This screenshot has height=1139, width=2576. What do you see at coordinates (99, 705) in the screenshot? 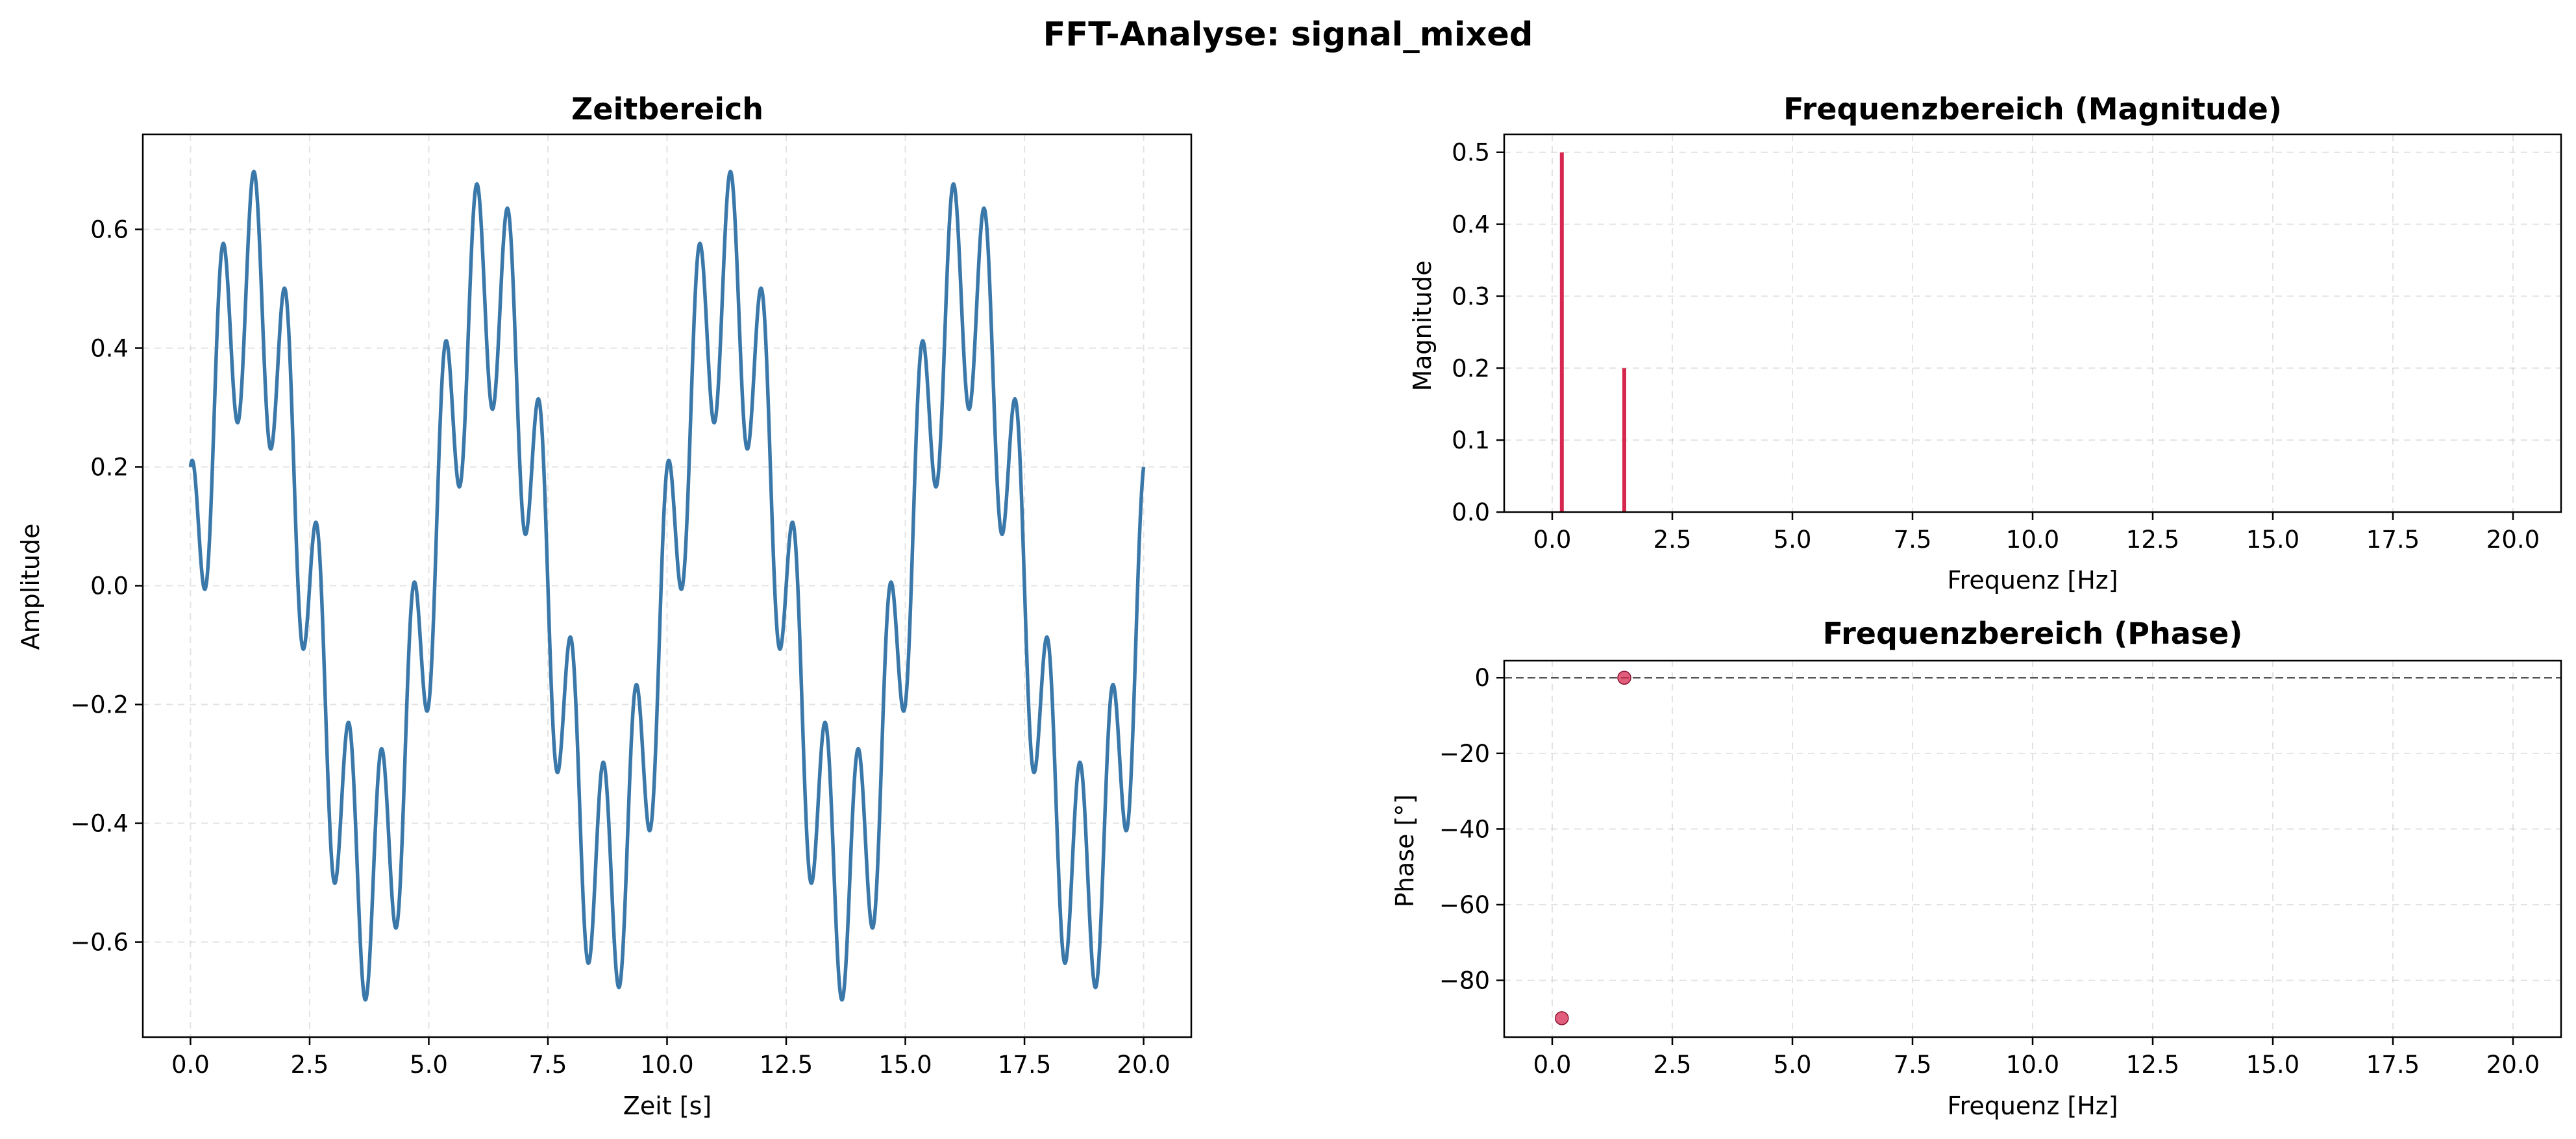
I see `y-tick-label: −0.2` at bounding box center [99, 705].